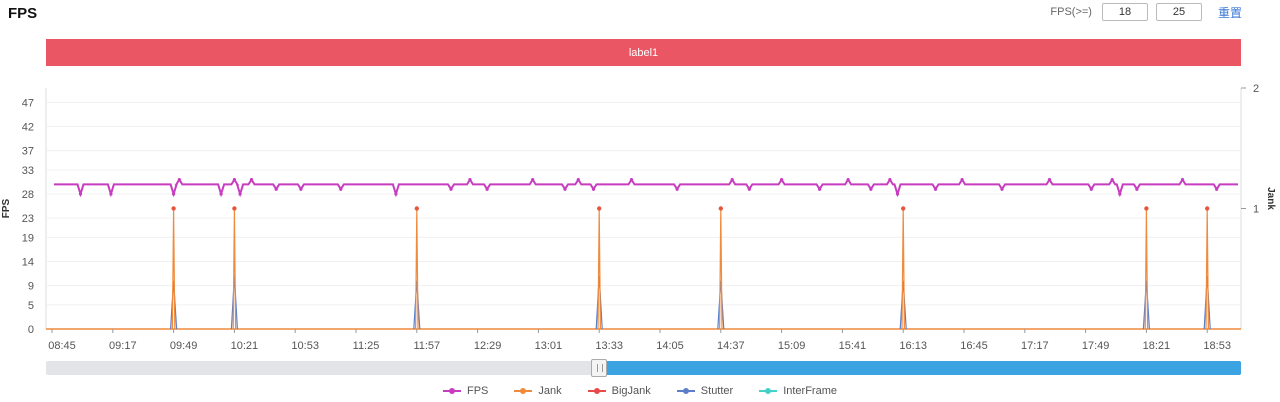 The height and width of the screenshot is (402, 1280). I want to click on y-tick-label: 19, so click(28, 238).